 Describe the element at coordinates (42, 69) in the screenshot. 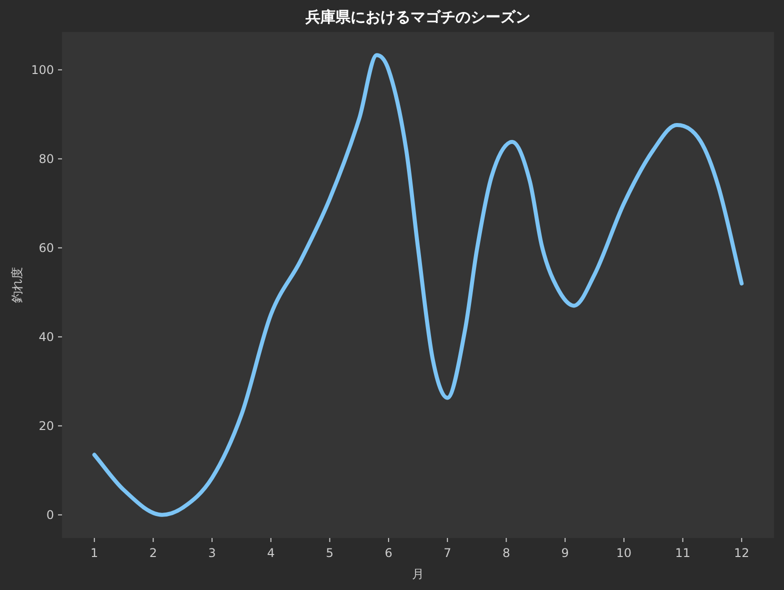

I see `y-tick-label: 100` at that location.